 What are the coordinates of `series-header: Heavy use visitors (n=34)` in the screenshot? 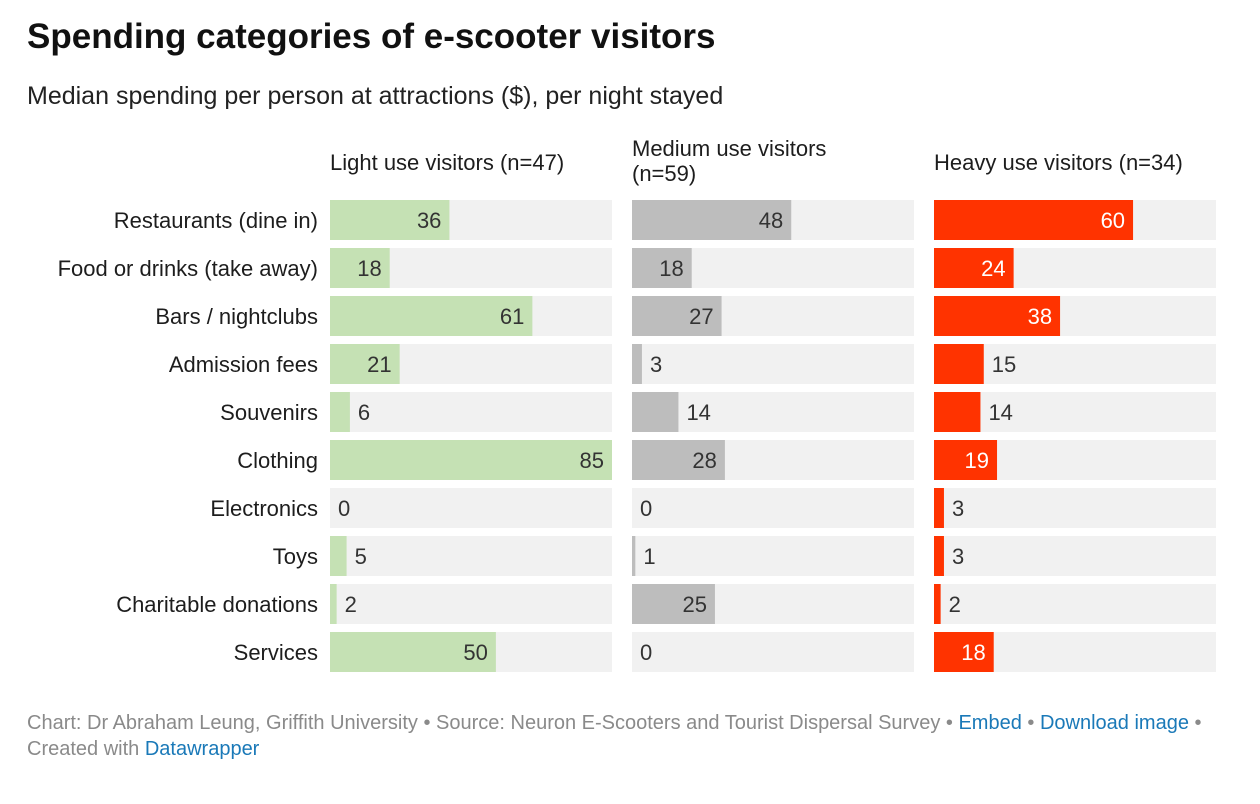 It's located at (1058, 162).